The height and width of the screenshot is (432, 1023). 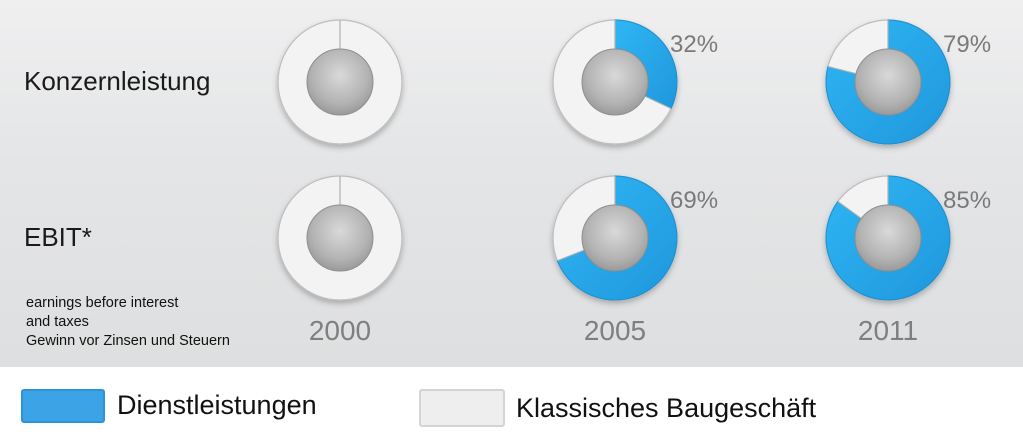 What do you see at coordinates (57, 322) in the screenshot?
I see `footnote-line-2: and taxes` at bounding box center [57, 322].